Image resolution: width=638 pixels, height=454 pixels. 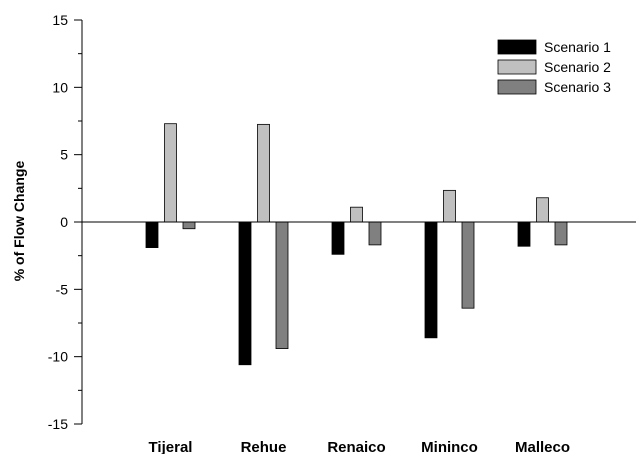 What do you see at coordinates (64, 155) in the screenshot?
I see `y-tick-label: 5` at bounding box center [64, 155].